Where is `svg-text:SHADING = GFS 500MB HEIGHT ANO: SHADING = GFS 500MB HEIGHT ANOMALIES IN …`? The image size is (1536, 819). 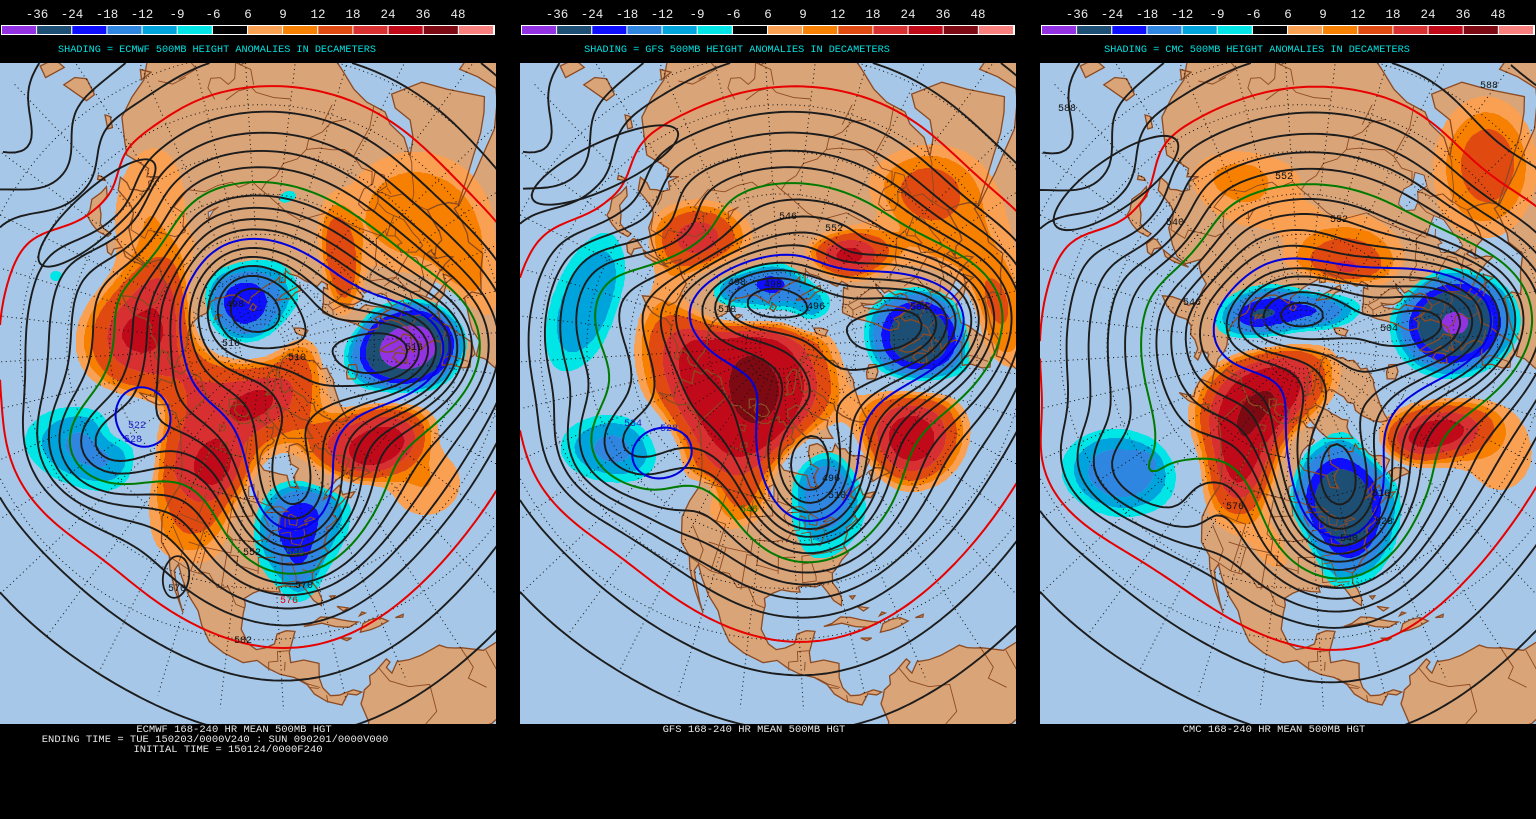
svg-text:SHADING = GFS 500MB HEIGHT ANO: SHADING = GFS 500MB HEIGHT ANOMALIES IN … is located at coordinates (737, 50).